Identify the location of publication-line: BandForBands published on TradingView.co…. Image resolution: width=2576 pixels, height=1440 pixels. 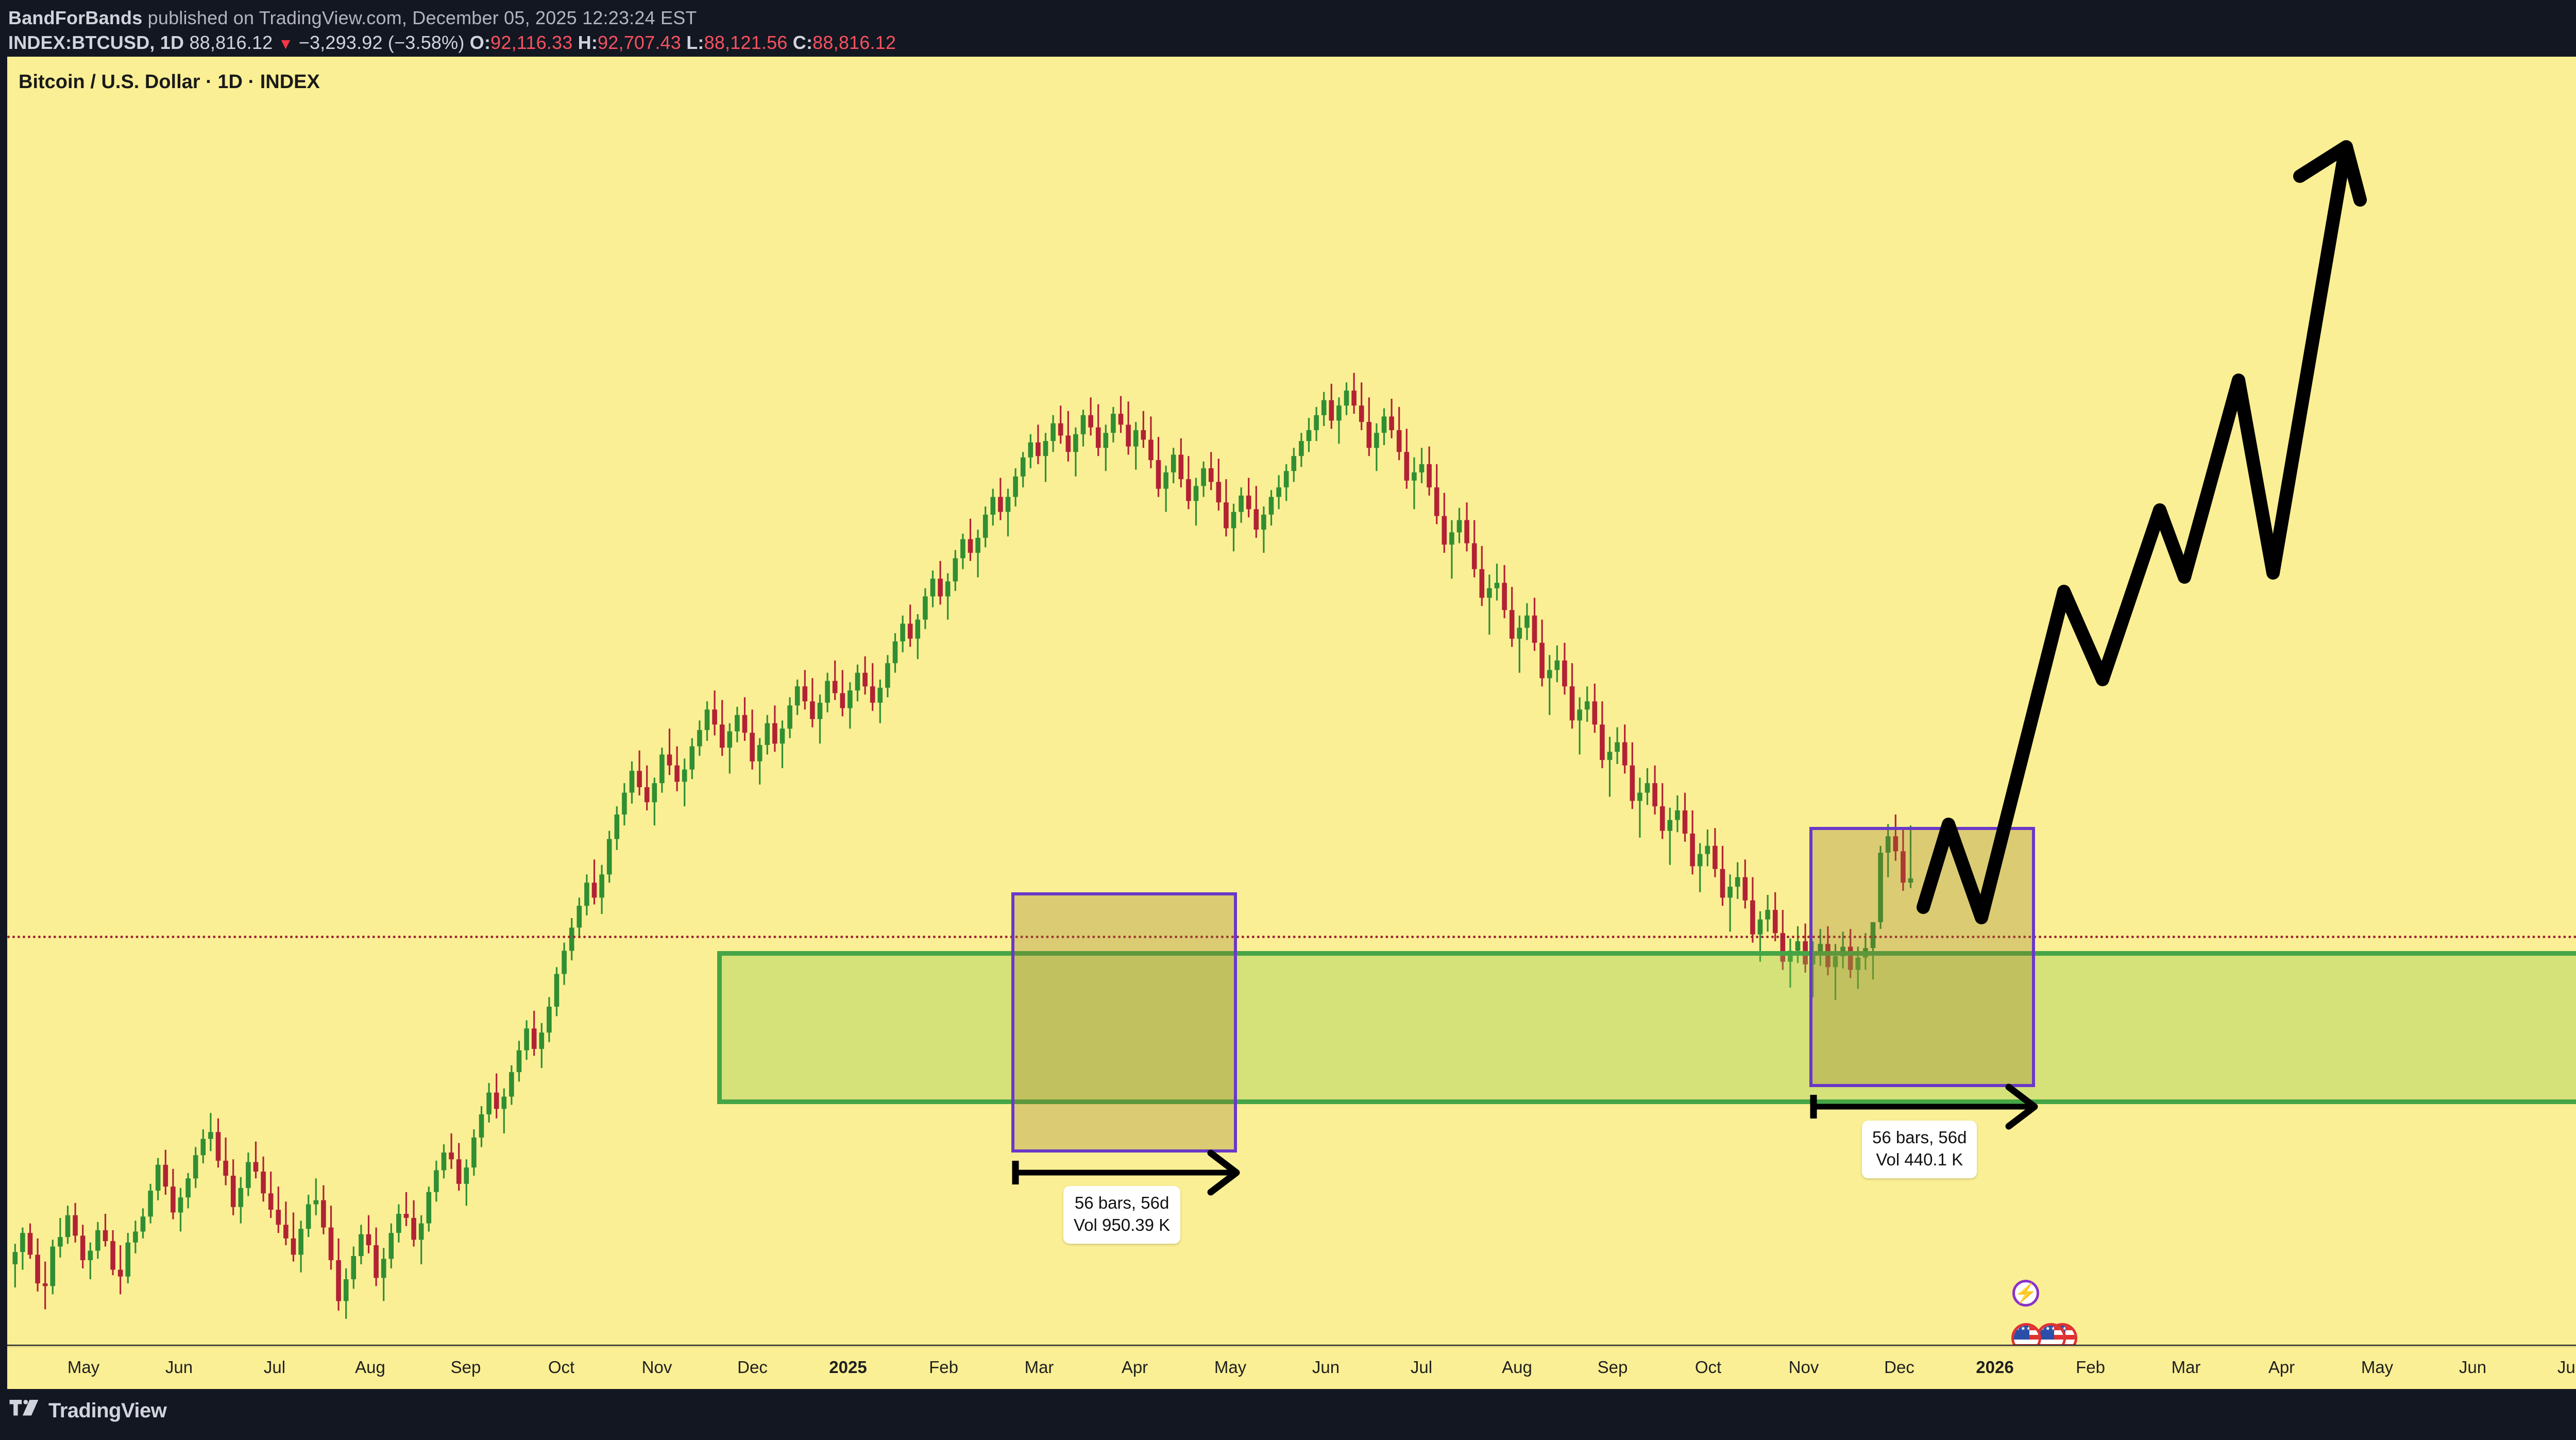
(352, 18).